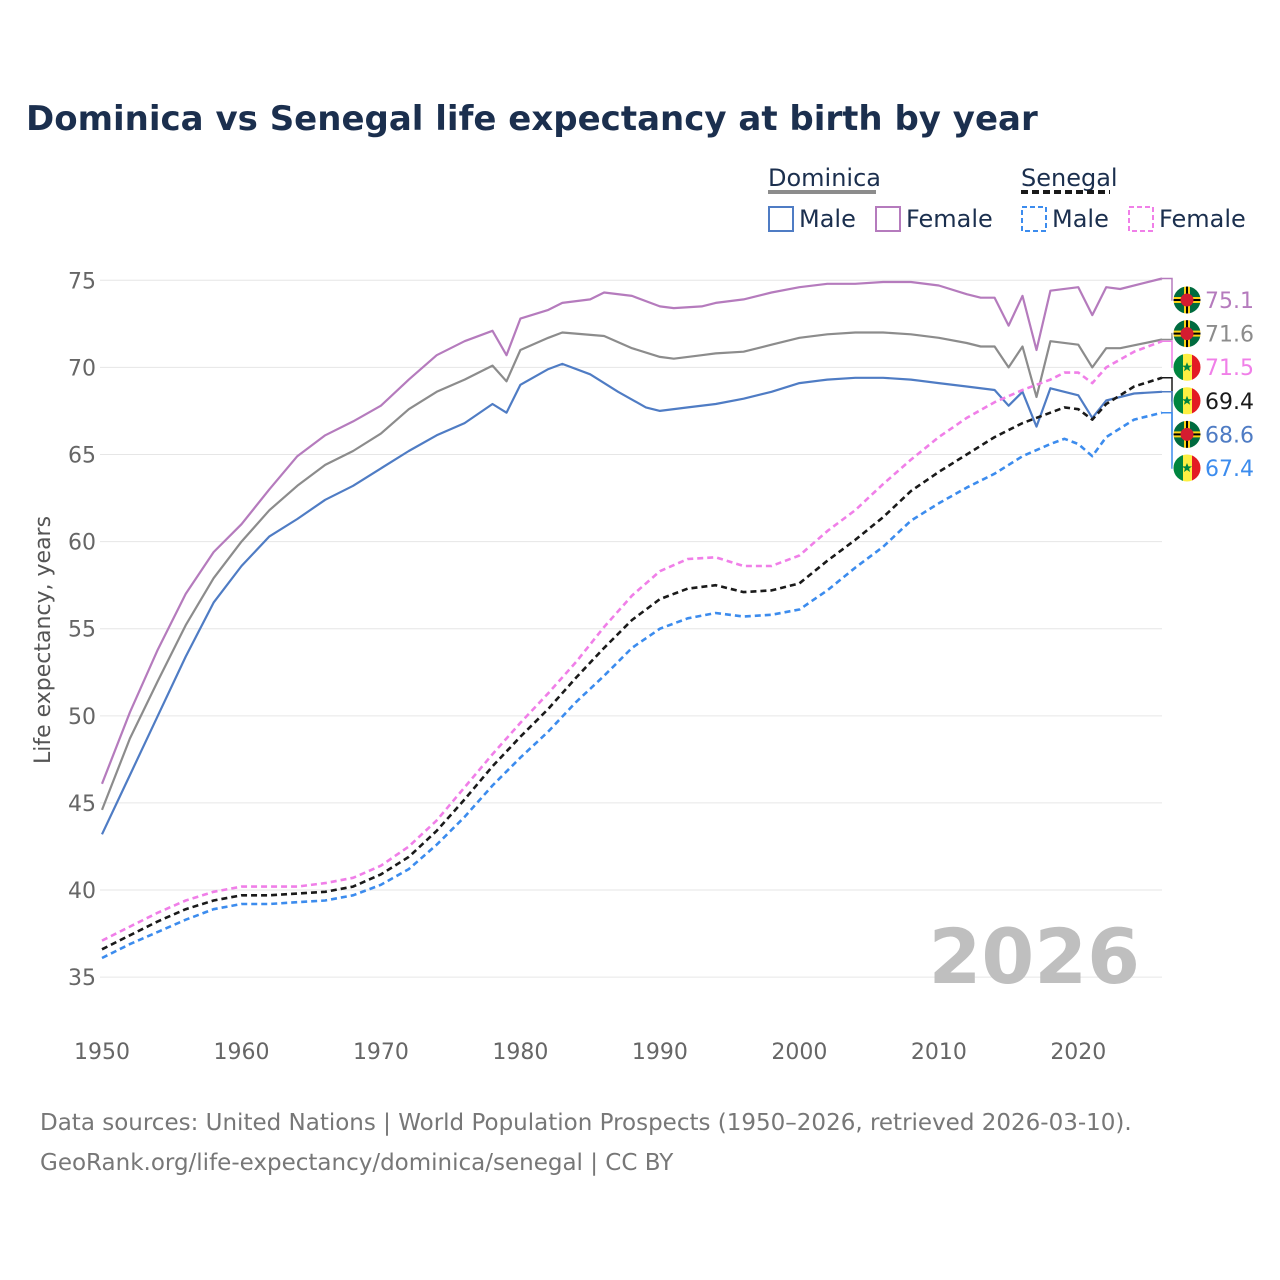 This screenshot has width=1280, height=1280. Describe the element at coordinates (1229, 301) in the screenshot. I see `end-label-dominica-female: 75.1` at that location.